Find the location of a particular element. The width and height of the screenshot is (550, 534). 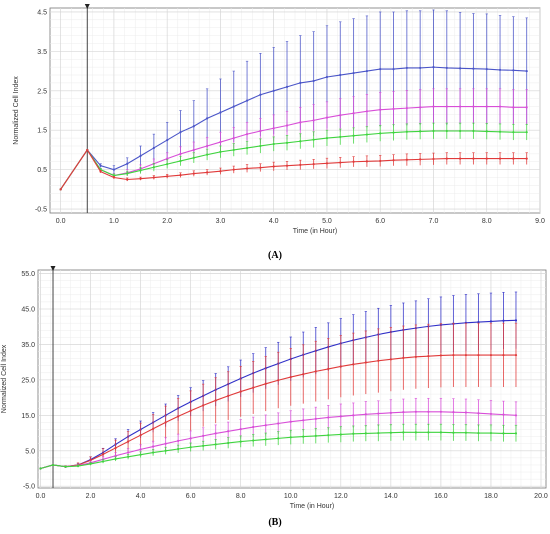

y-tick-label: 55.0 is located at coordinates (28, 274).